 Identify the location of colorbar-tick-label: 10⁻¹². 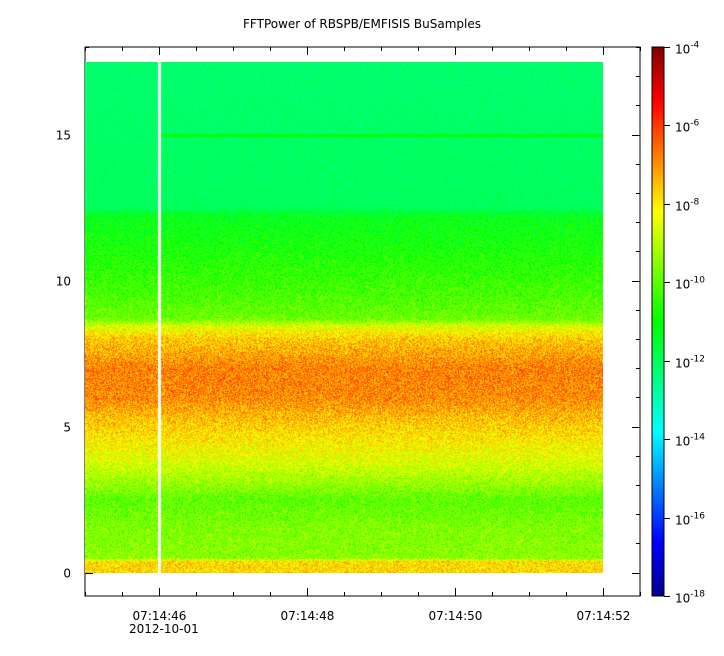
(690, 363).